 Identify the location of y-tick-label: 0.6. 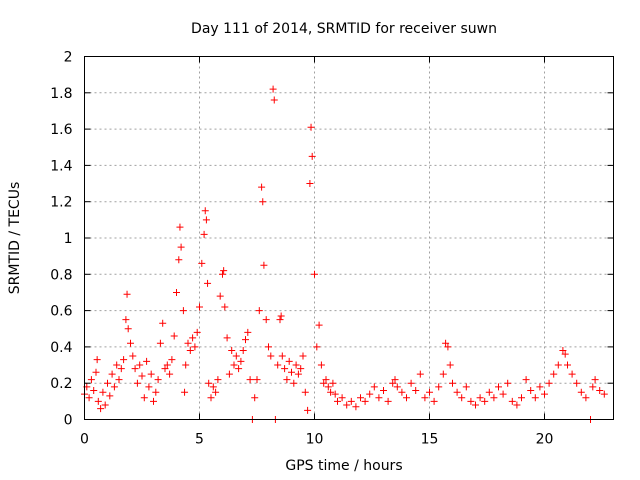
(61, 312).